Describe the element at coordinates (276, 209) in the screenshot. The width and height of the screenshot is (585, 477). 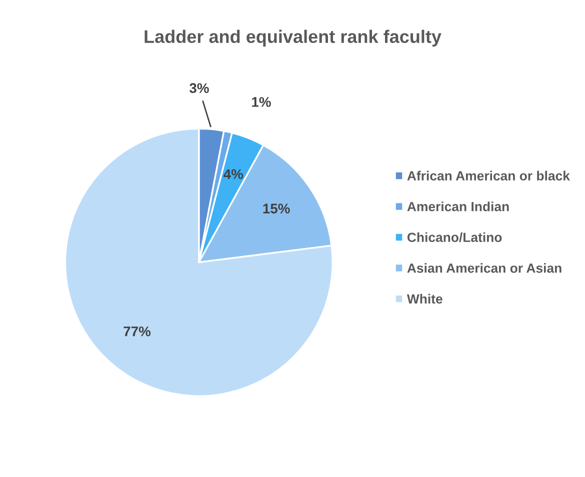
I see `data-label: 15%` at that location.